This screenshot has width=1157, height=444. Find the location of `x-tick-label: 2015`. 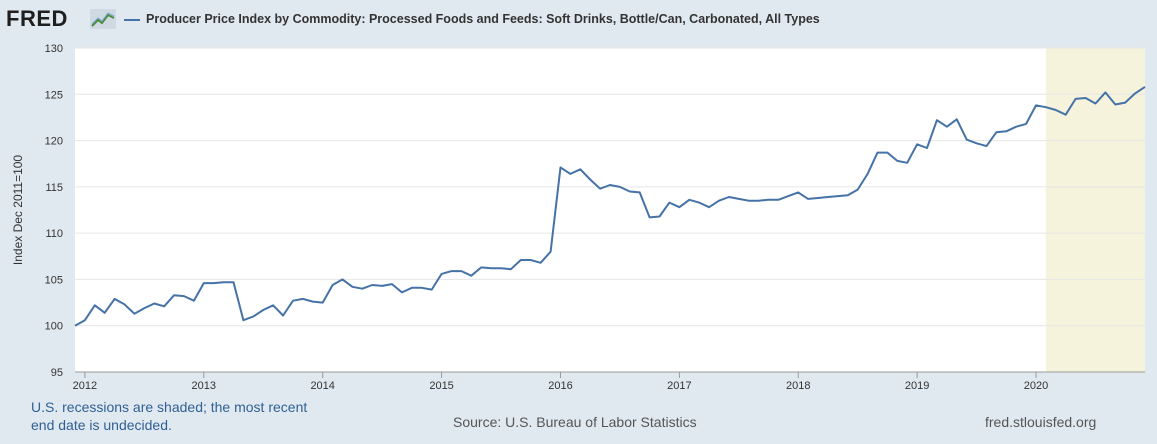

x-tick-label: 2015 is located at coordinates (441, 386).